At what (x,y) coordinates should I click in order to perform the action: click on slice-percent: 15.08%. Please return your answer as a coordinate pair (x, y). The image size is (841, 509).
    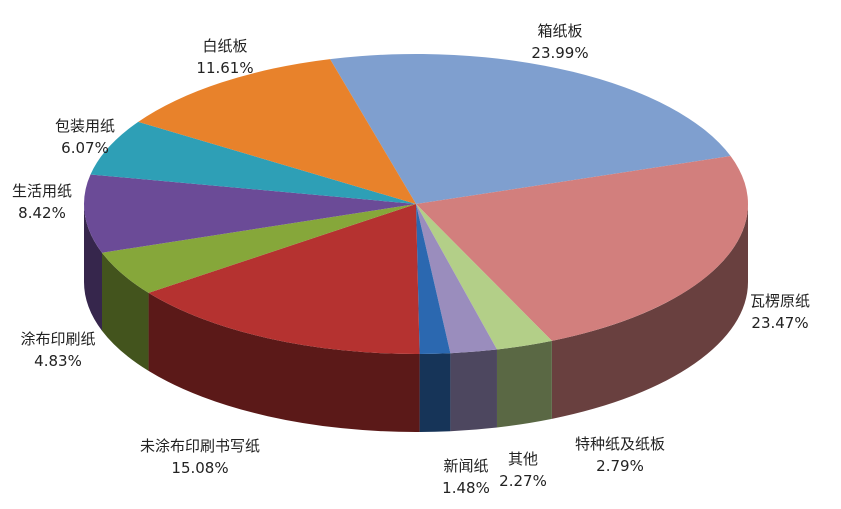
    Looking at the image, I should click on (200, 468).